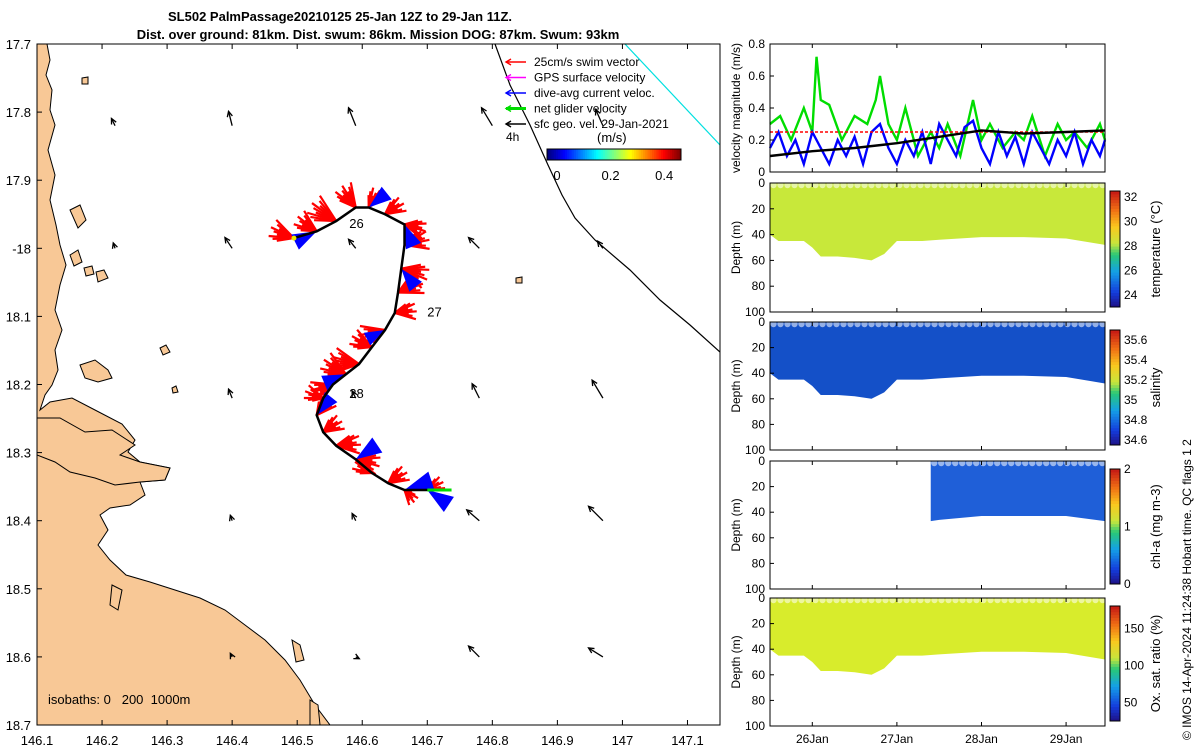  I want to click on map-y-tick-label: 18.5, so click(18, 589).